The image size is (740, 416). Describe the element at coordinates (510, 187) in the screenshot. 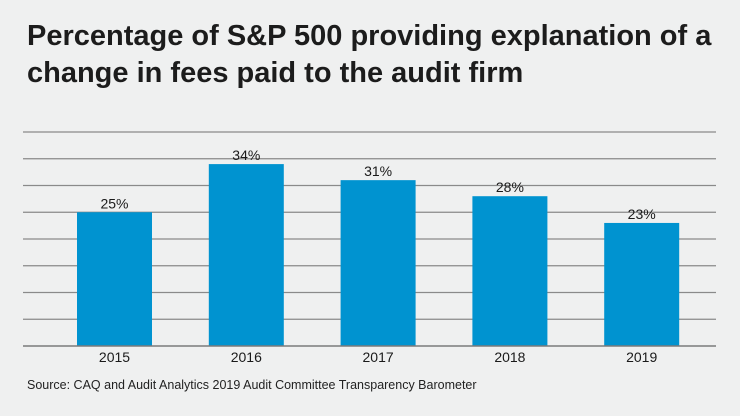

I see `data-label: 28%` at that location.